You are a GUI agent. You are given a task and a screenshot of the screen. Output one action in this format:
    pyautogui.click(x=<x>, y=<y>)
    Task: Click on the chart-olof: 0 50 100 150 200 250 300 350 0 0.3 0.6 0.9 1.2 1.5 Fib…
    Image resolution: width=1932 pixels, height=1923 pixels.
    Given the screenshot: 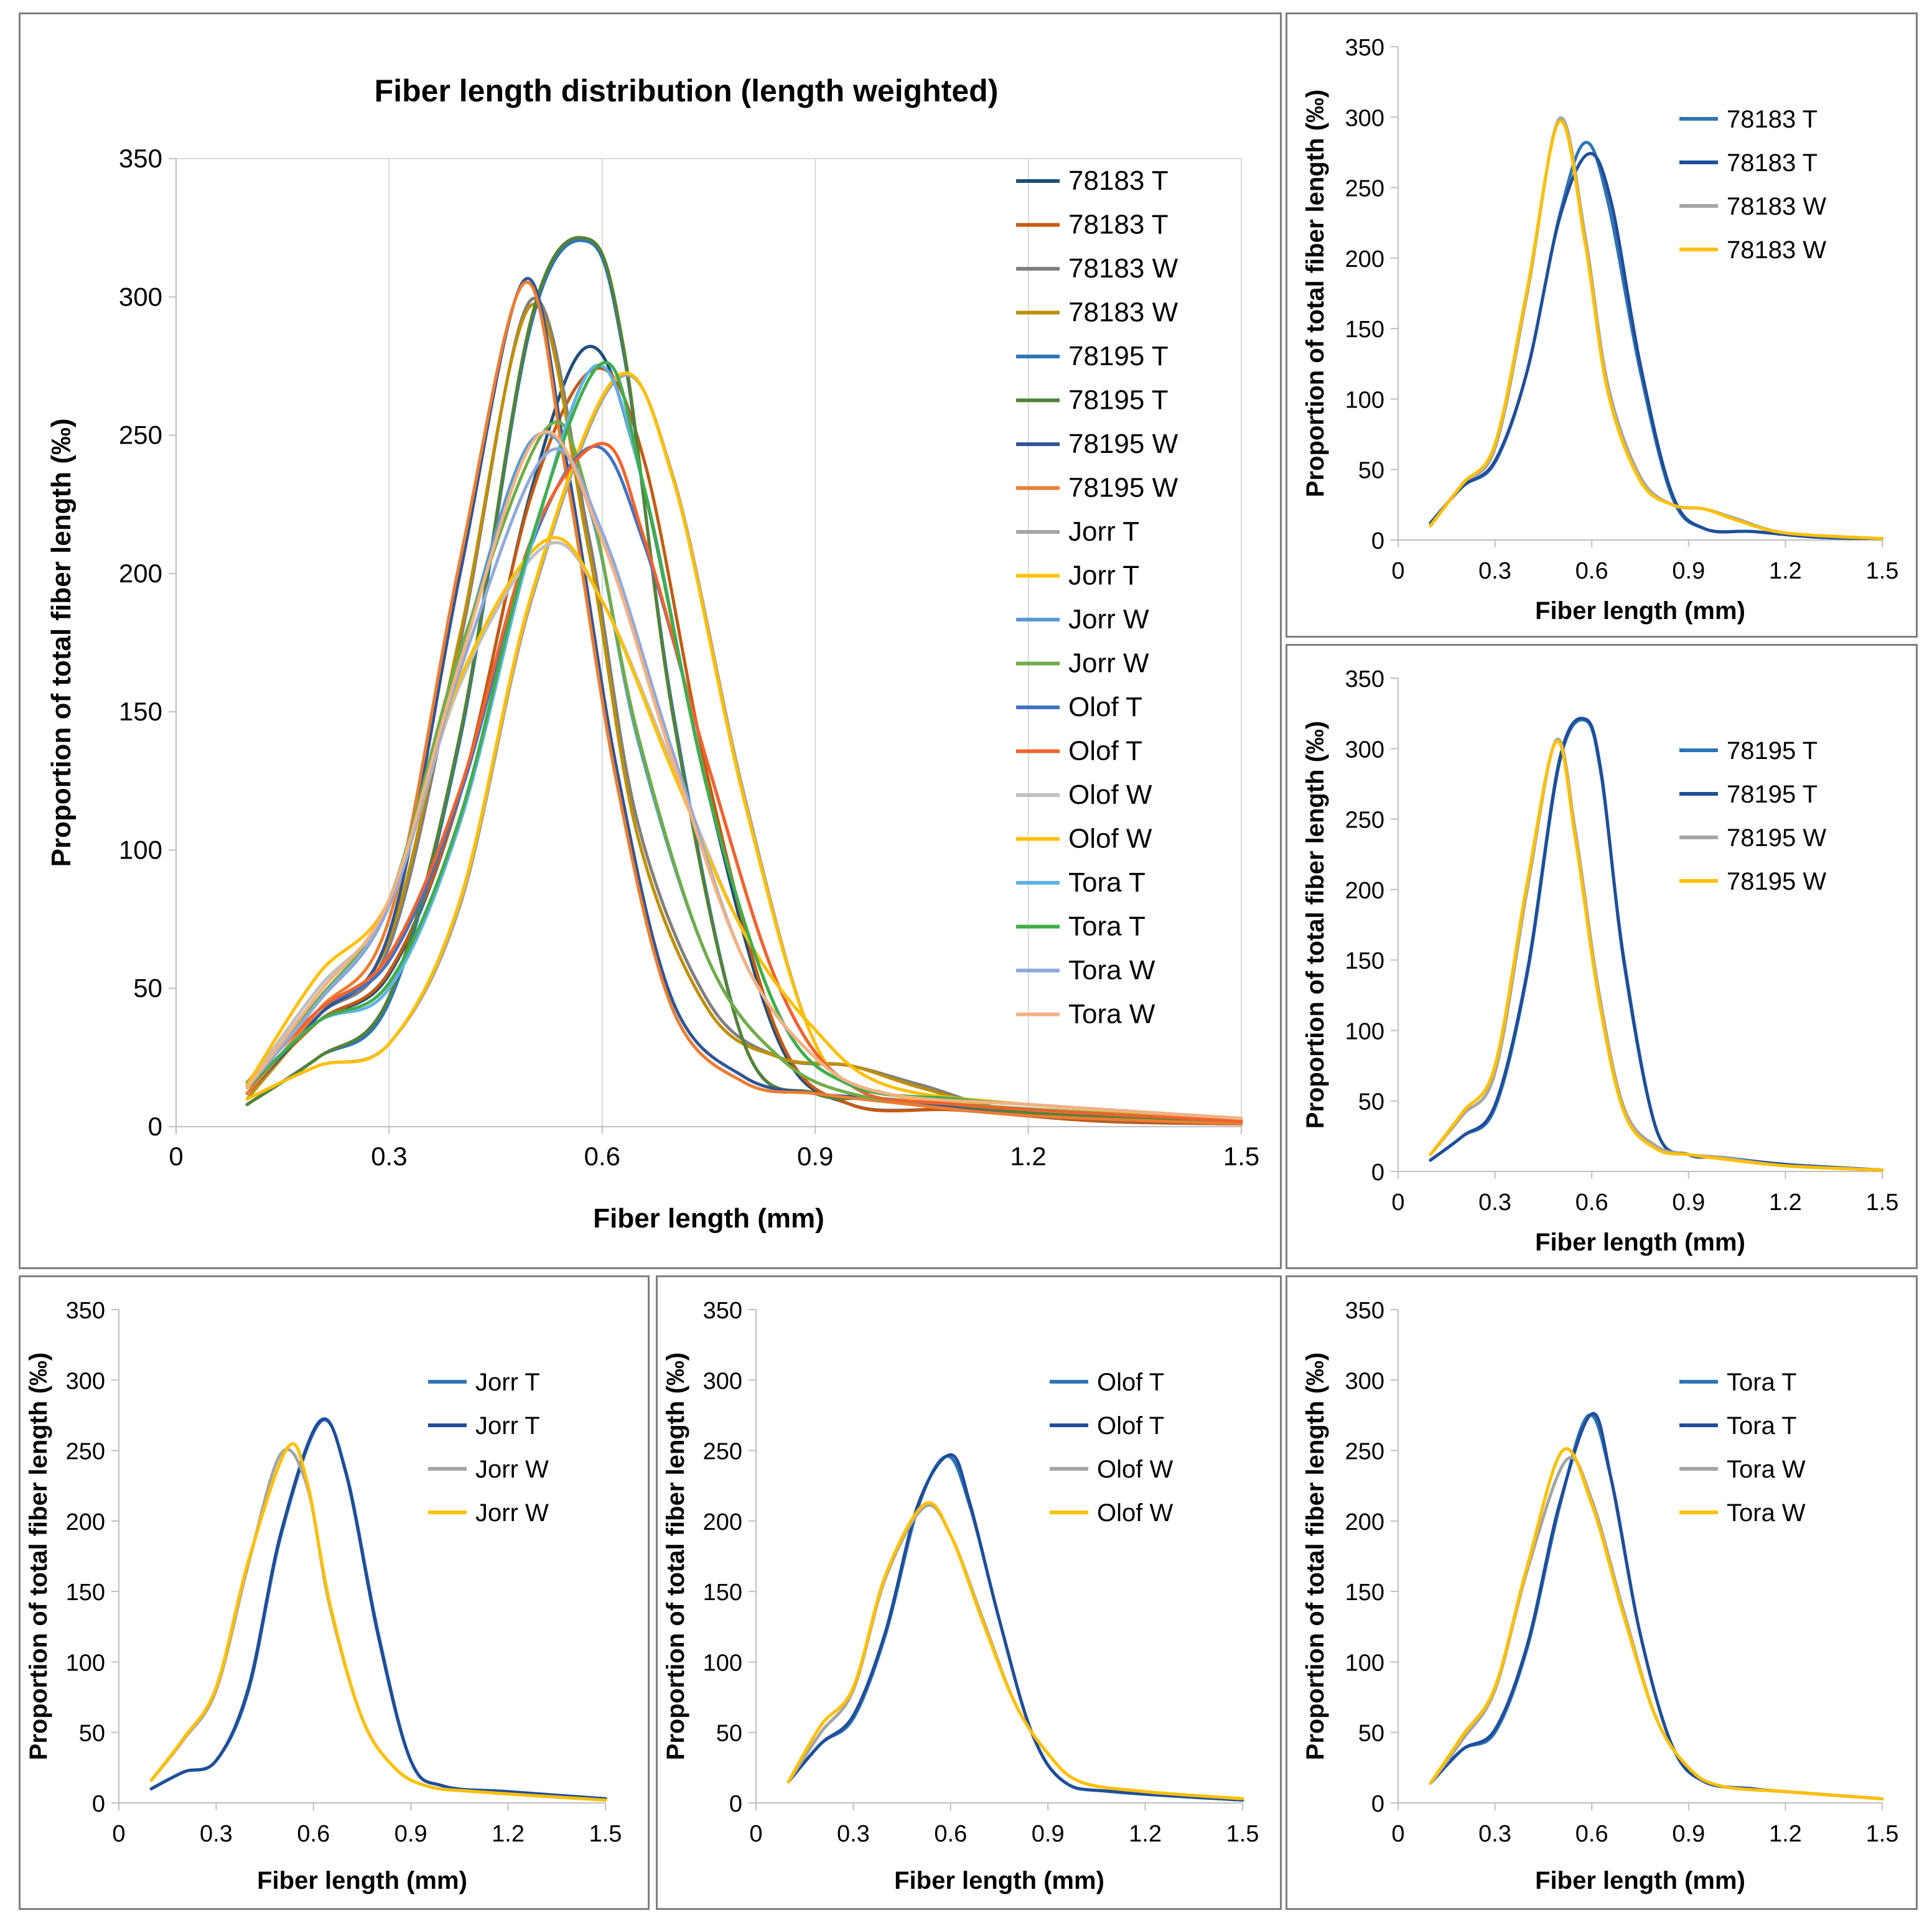 What is the action you would take?
    pyautogui.click(x=961, y=1596)
    